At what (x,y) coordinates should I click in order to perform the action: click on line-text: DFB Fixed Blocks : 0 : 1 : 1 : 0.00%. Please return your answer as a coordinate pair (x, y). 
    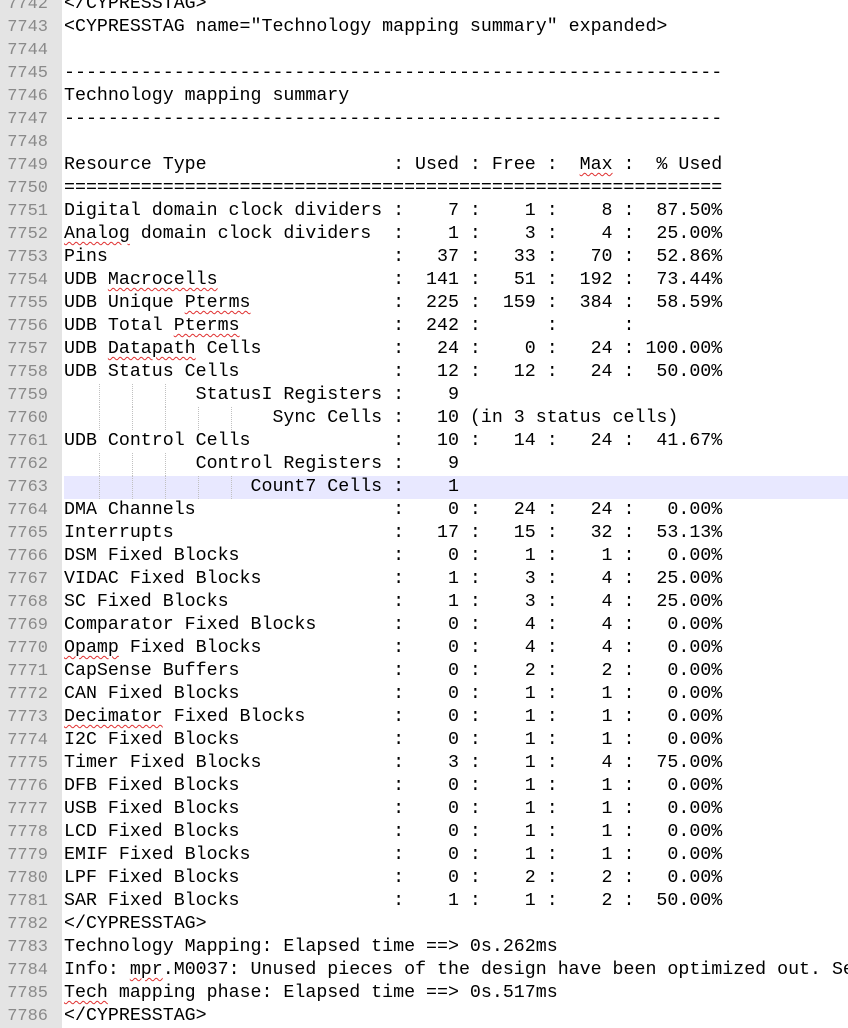
    Looking at the image, I should click on (393, 786).